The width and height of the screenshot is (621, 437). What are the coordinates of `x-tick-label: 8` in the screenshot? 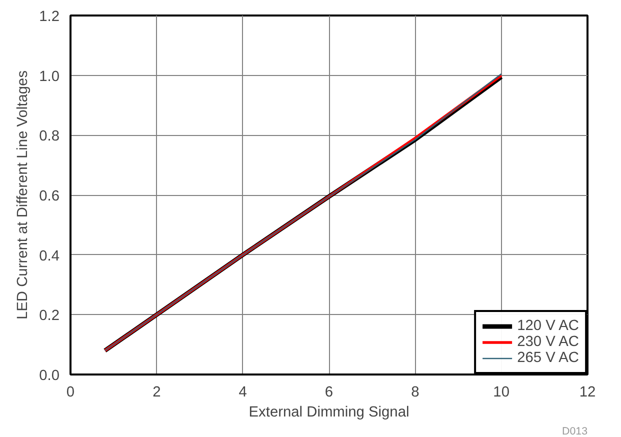 It's located at (415, 392).